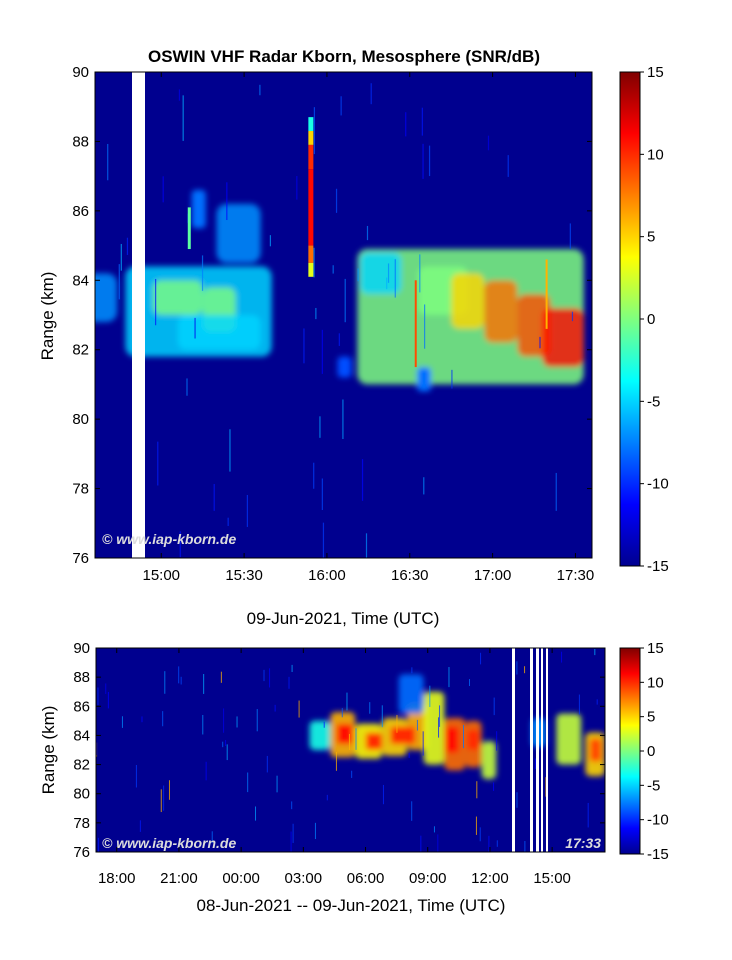  I want to click on colorbar-tick-label: 5, so click(651, 237).